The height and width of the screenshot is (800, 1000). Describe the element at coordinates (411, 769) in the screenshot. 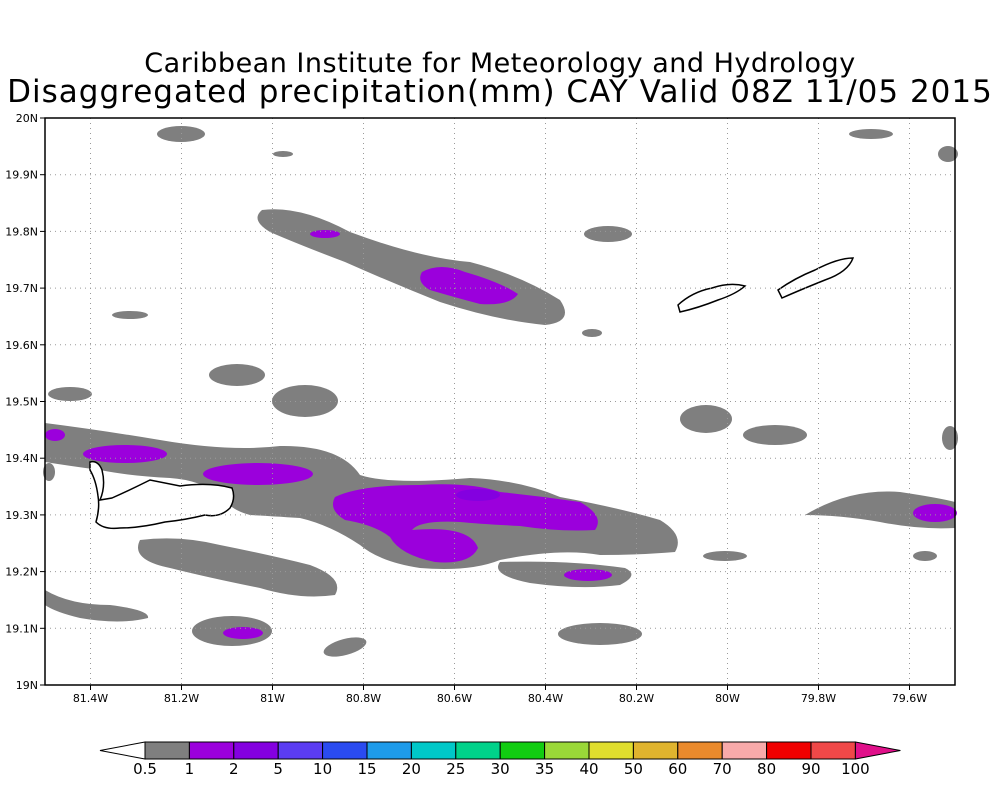

I see `colorbar-label: 20` at that location.